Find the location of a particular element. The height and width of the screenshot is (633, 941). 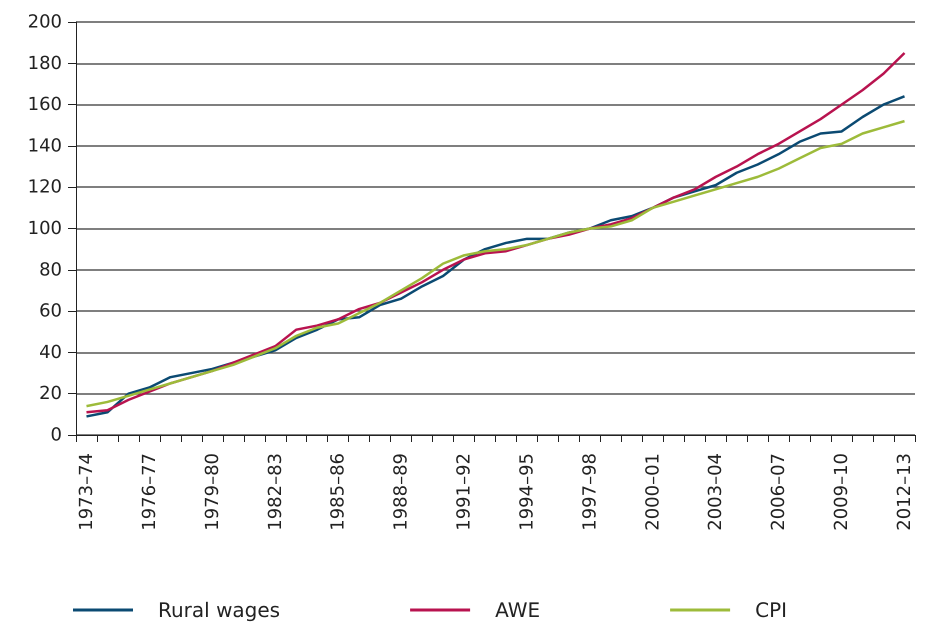

y-tick-label: 160 is located at coordinates (45, 105).